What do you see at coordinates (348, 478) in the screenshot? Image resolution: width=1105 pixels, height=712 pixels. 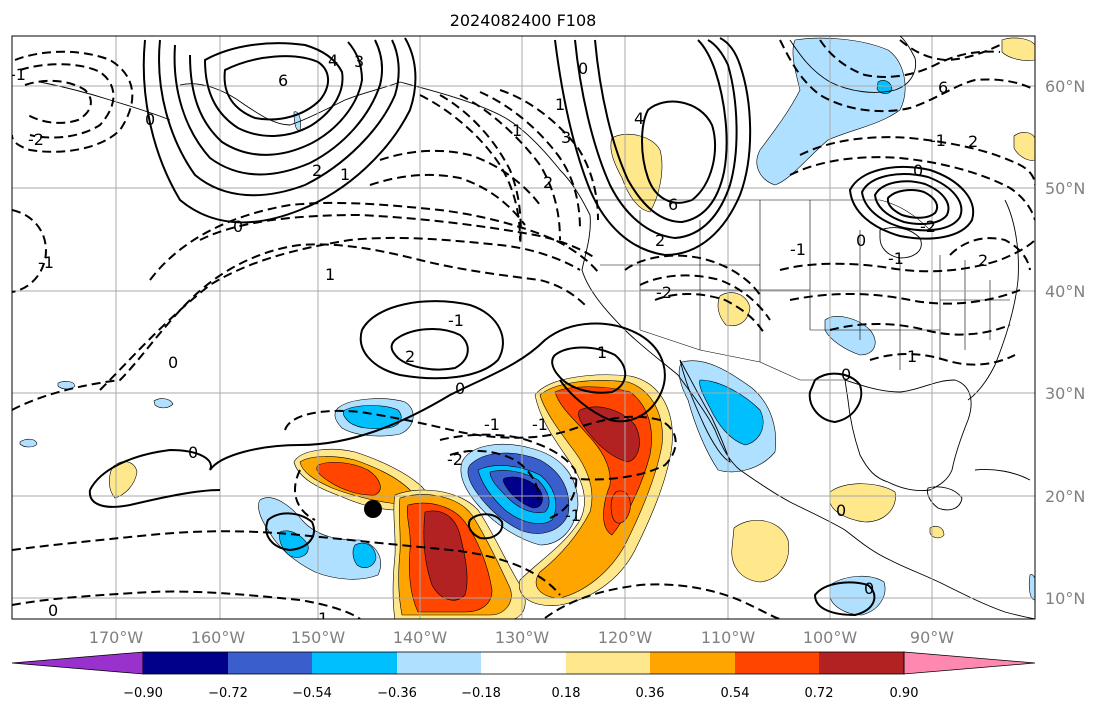 I see `positive-anomaly-hawaii-ne-core` at bounding box center [348, 478].